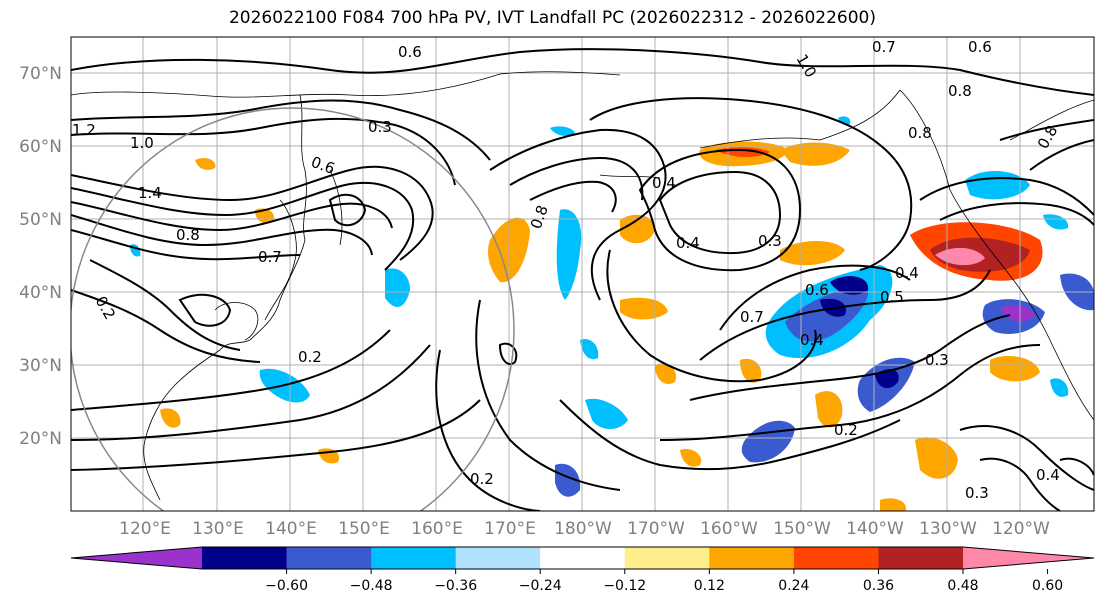  I want to click on lon-label: 140°W, so click(875, 529).